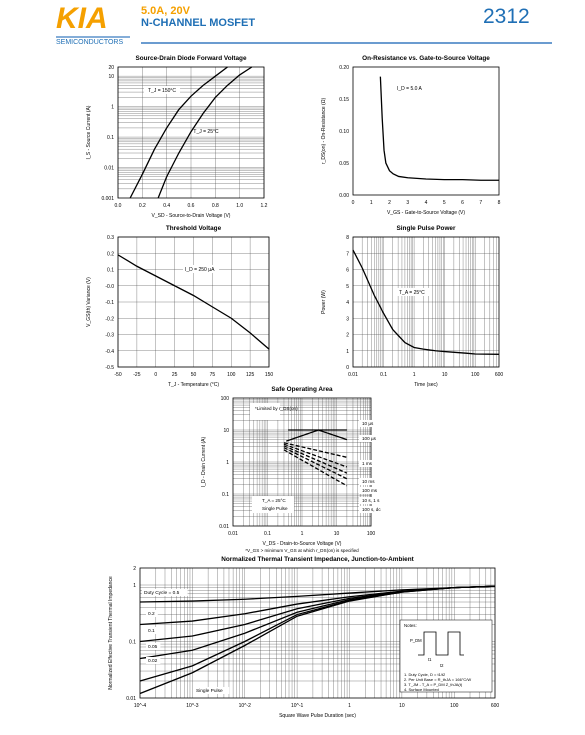 The image size is (585, 735). What do you see at coordinates (410, 89) in the screenshot?
I see `annotation: I_D = 5.0 A` at bounding box center [410, 89].